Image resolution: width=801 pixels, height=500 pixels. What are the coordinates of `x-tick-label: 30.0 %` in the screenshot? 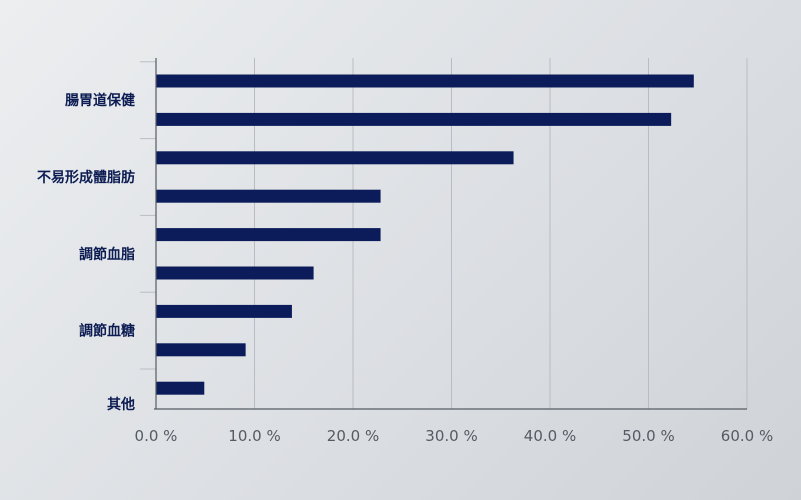 It's located at (451, 436).